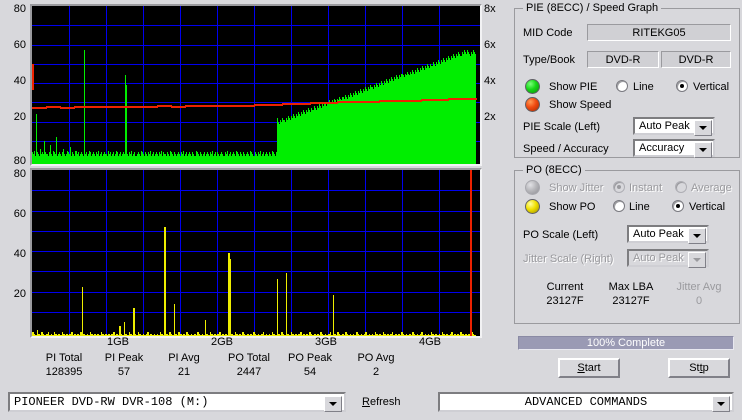 Image resolution: width=742 pixels, height=420 pixels. What do you see at coordinates (64, 372) in the screenshot?
I see `stat-value: 128395` at bounding box center [64, 372].